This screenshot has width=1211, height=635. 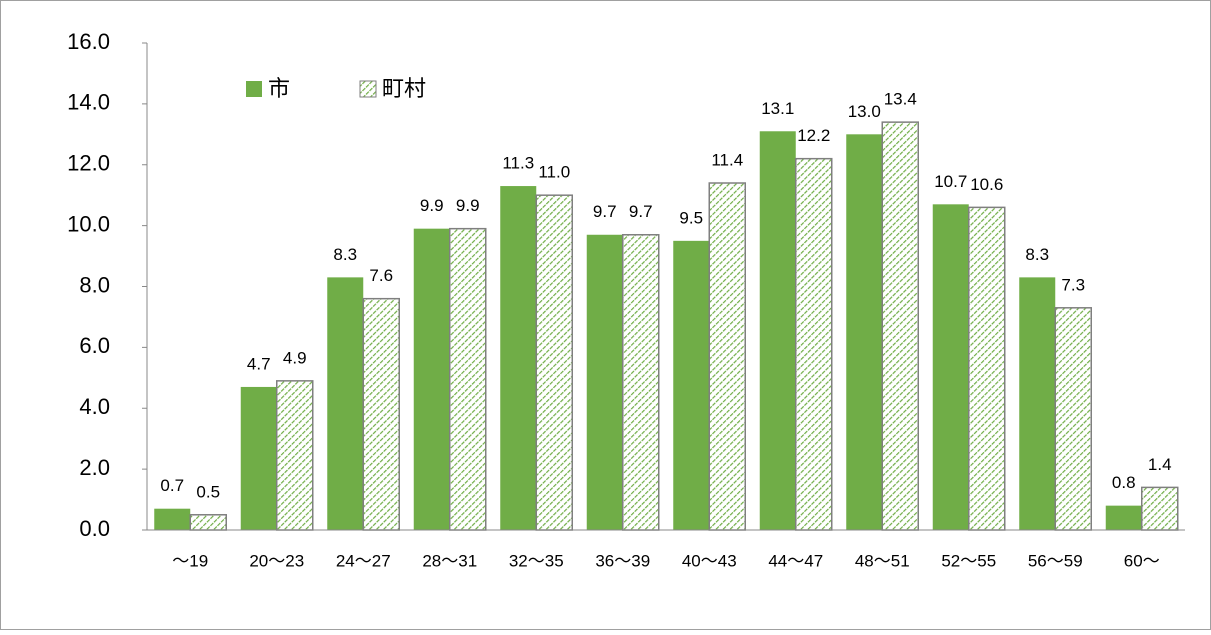 I want to click on value-label: 4.7, so click(x=259, y=363).